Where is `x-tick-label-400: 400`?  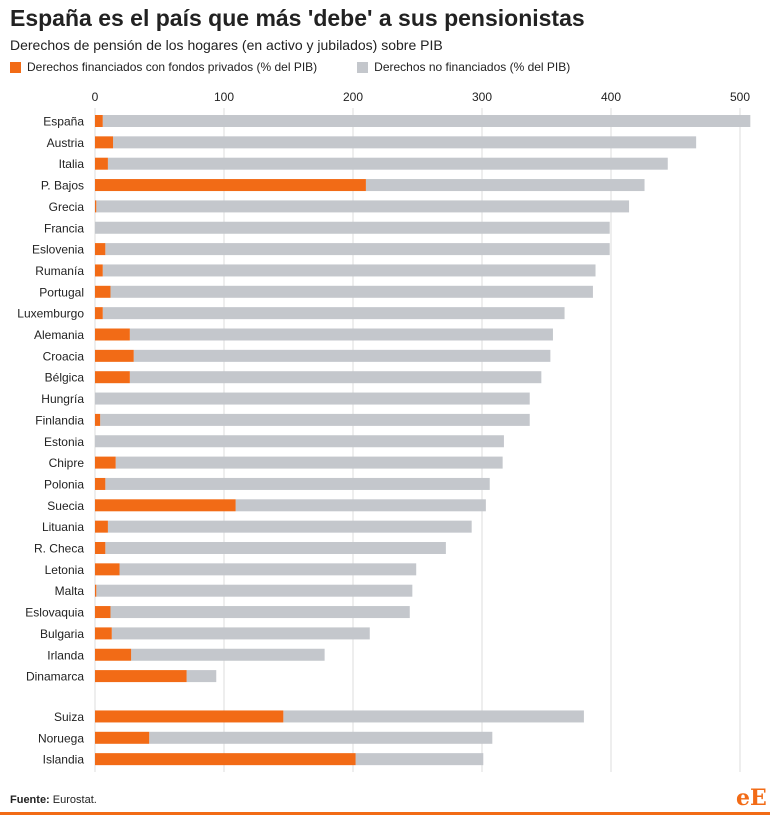 x-tick-label-400: 400 is located at coordinates (611, 97).